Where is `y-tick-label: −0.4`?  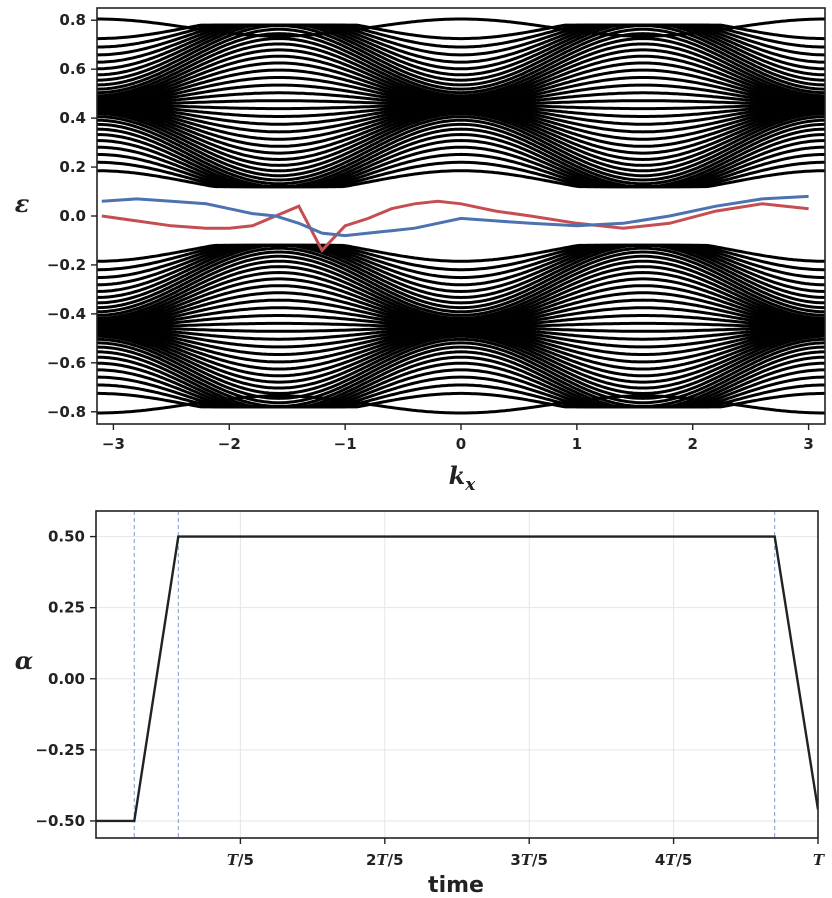 y-tick-label: −0.4 is located at coordinates (66, 314).